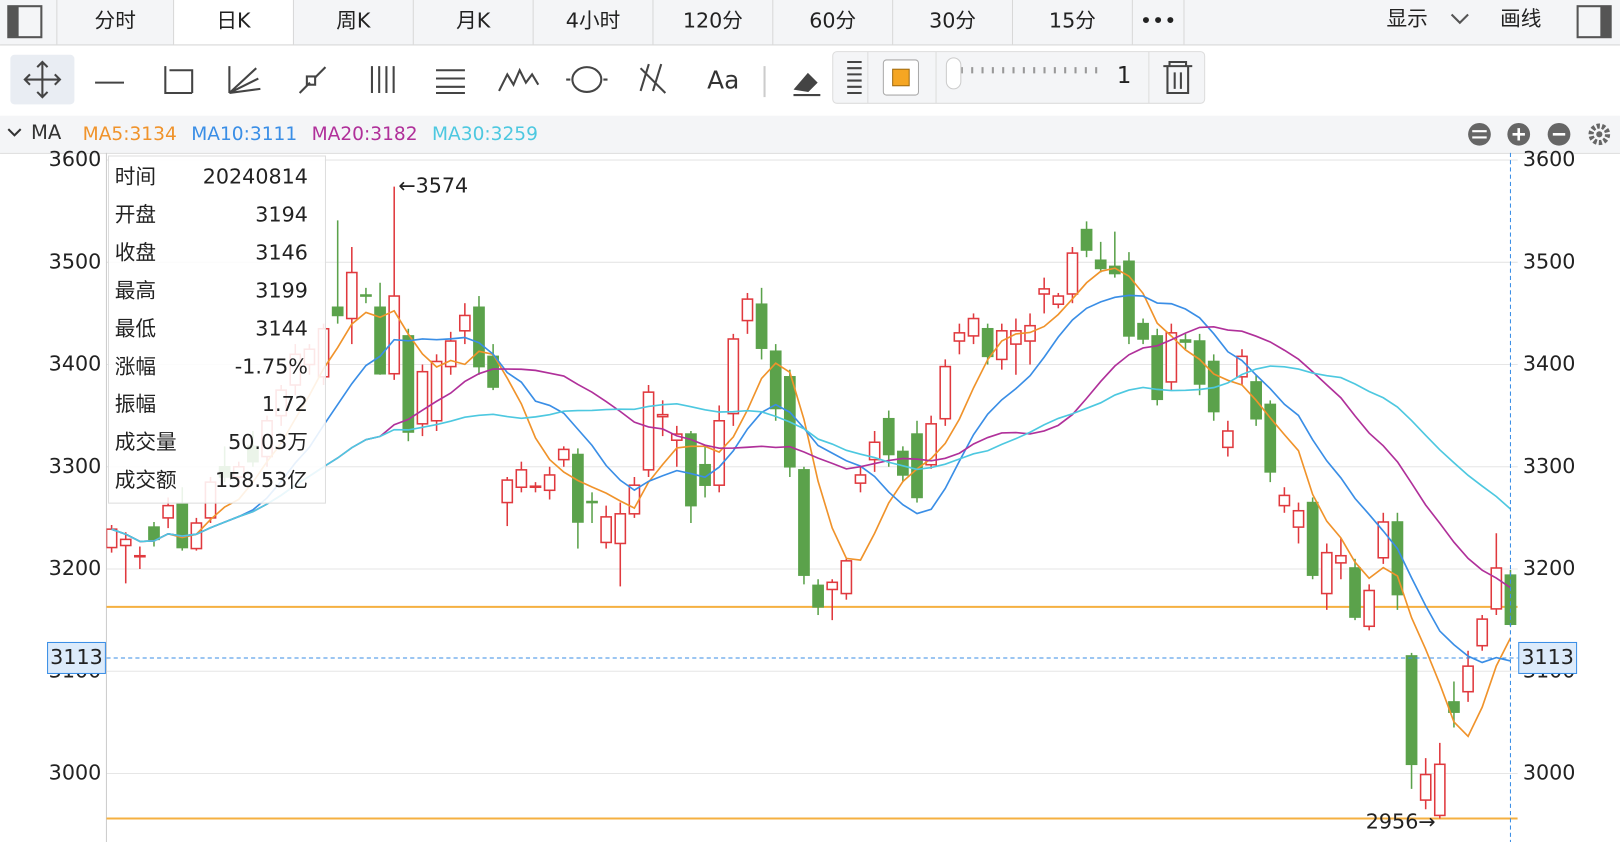 This screenshot has height=842, width=1620. Describe the element at coordinates (1549, 772) in the screenshot. I see `y2-tick-label: 3000` at that location.